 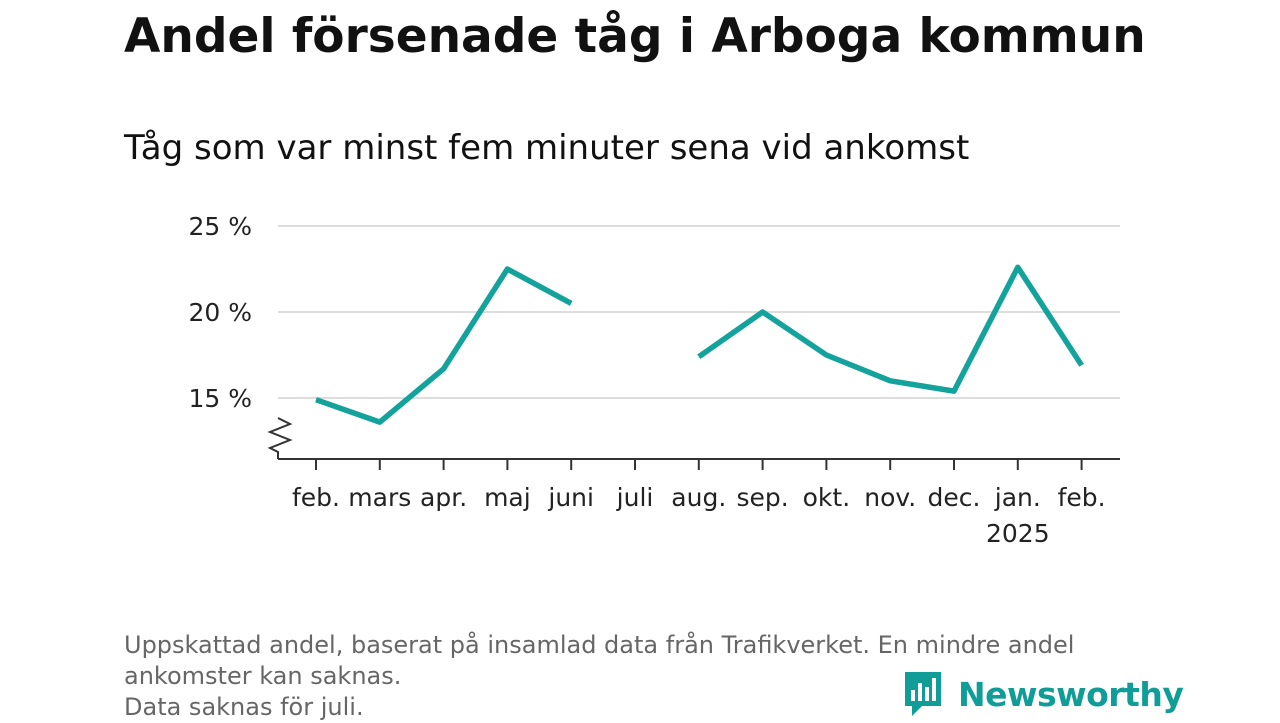 I want to click on brand-name: Newsworthy, so click(x=1071, y=694).